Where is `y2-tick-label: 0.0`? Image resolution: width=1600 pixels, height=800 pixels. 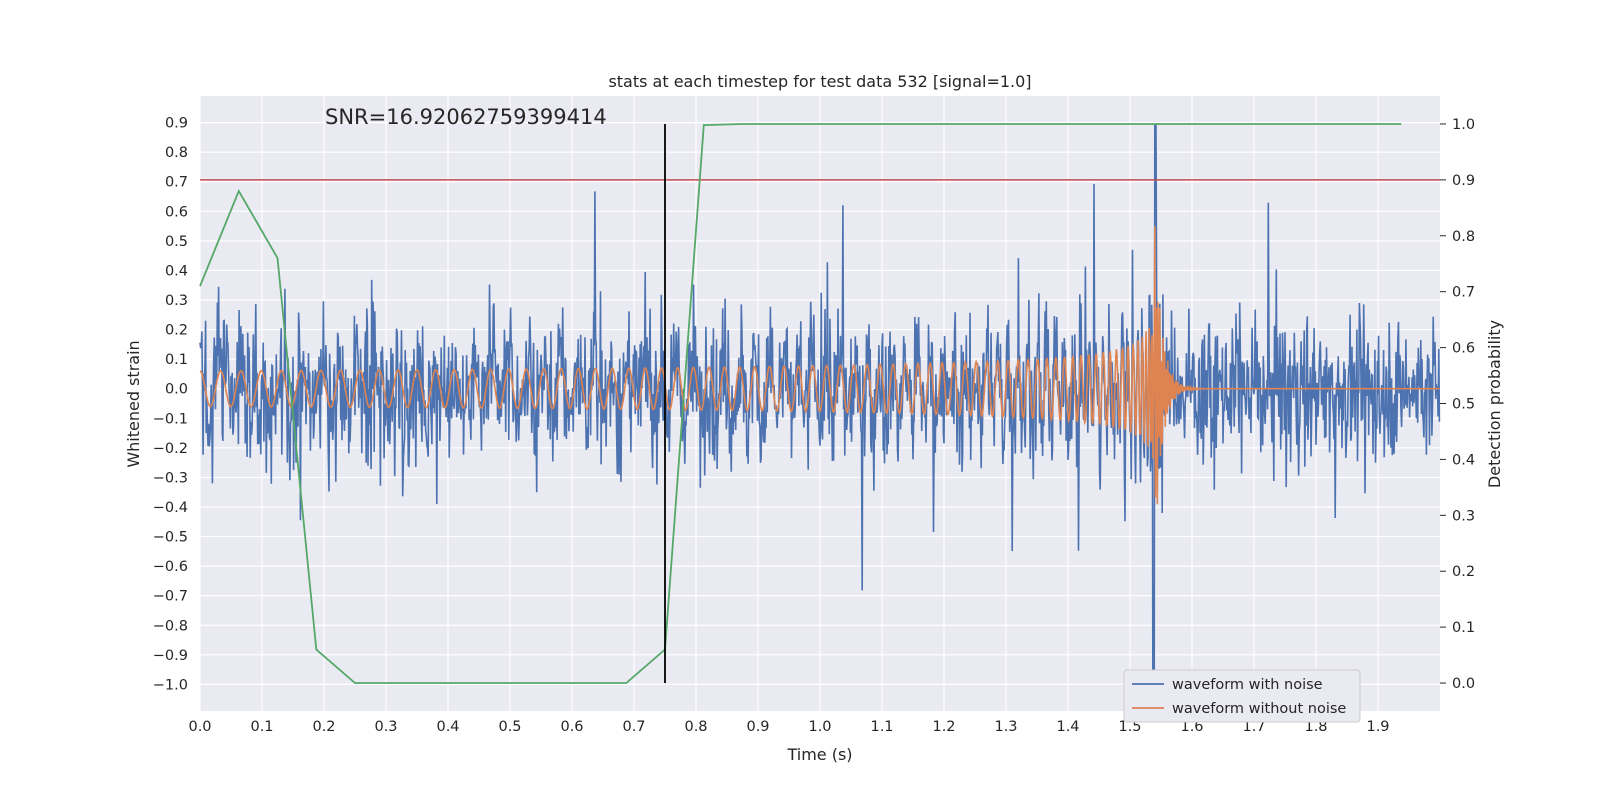
y2-tick-label: 0.0 is located at coordinates (1463, 684).